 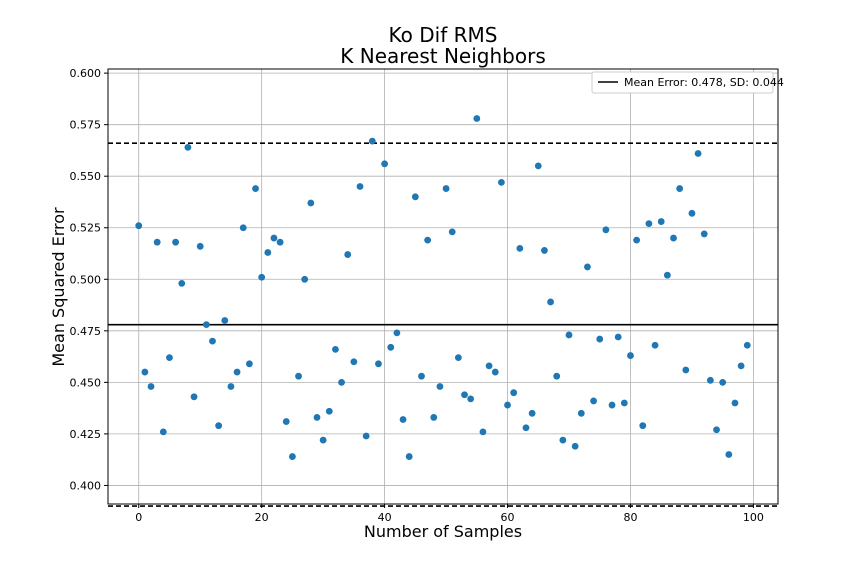 I want to click on y-tick-label: 0.475, so click(x=86, y=331).